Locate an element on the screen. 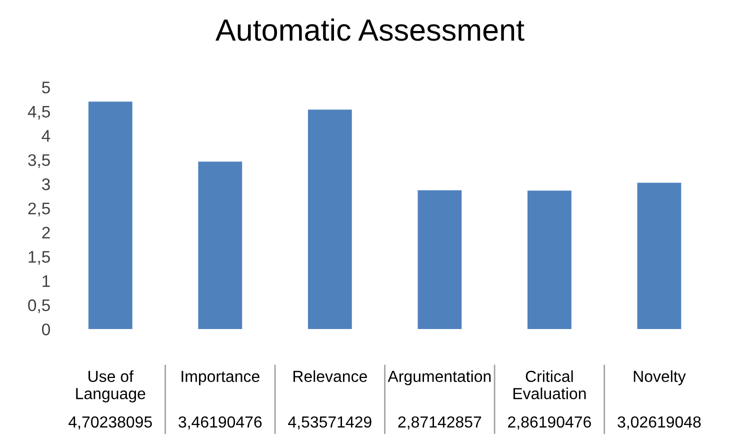 Image resolution: width=740 pixels, height=436 pixels. data-label: 4,70238095 is located at coordinates (110, 423).